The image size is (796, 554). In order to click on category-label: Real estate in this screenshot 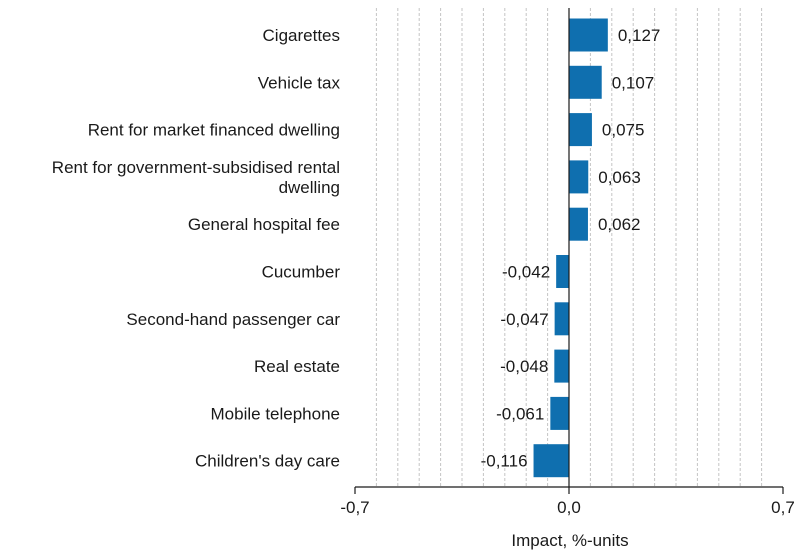, I will do `click(297, 366)`.